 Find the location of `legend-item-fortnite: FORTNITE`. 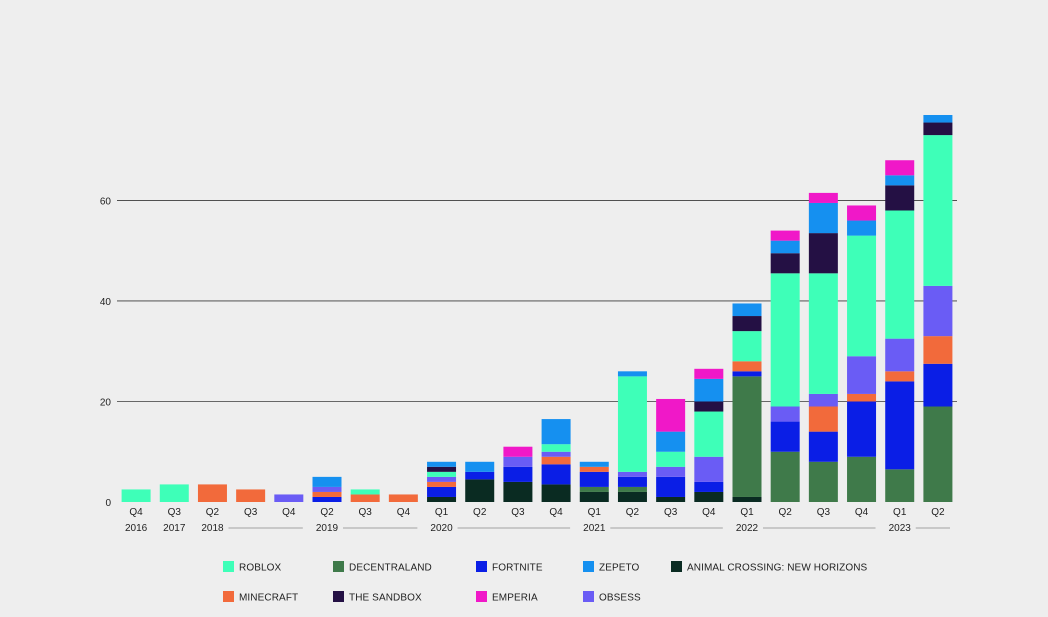

legend-item-fortnite: FORTNITE is located at coordinates (509, 567).